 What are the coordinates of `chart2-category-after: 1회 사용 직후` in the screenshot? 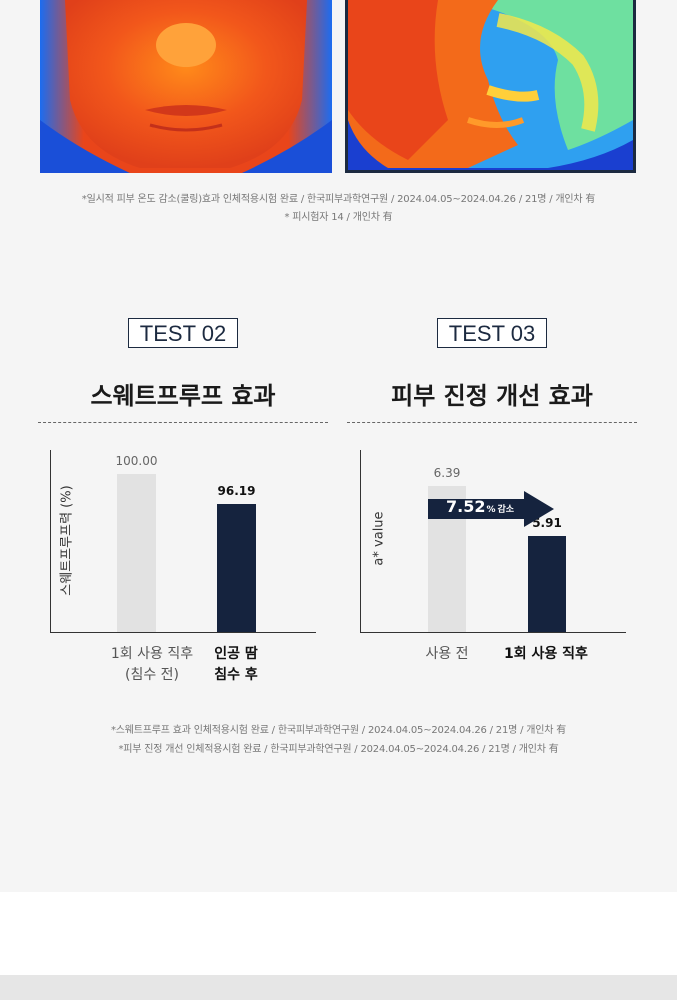 It's located at (546, 654).